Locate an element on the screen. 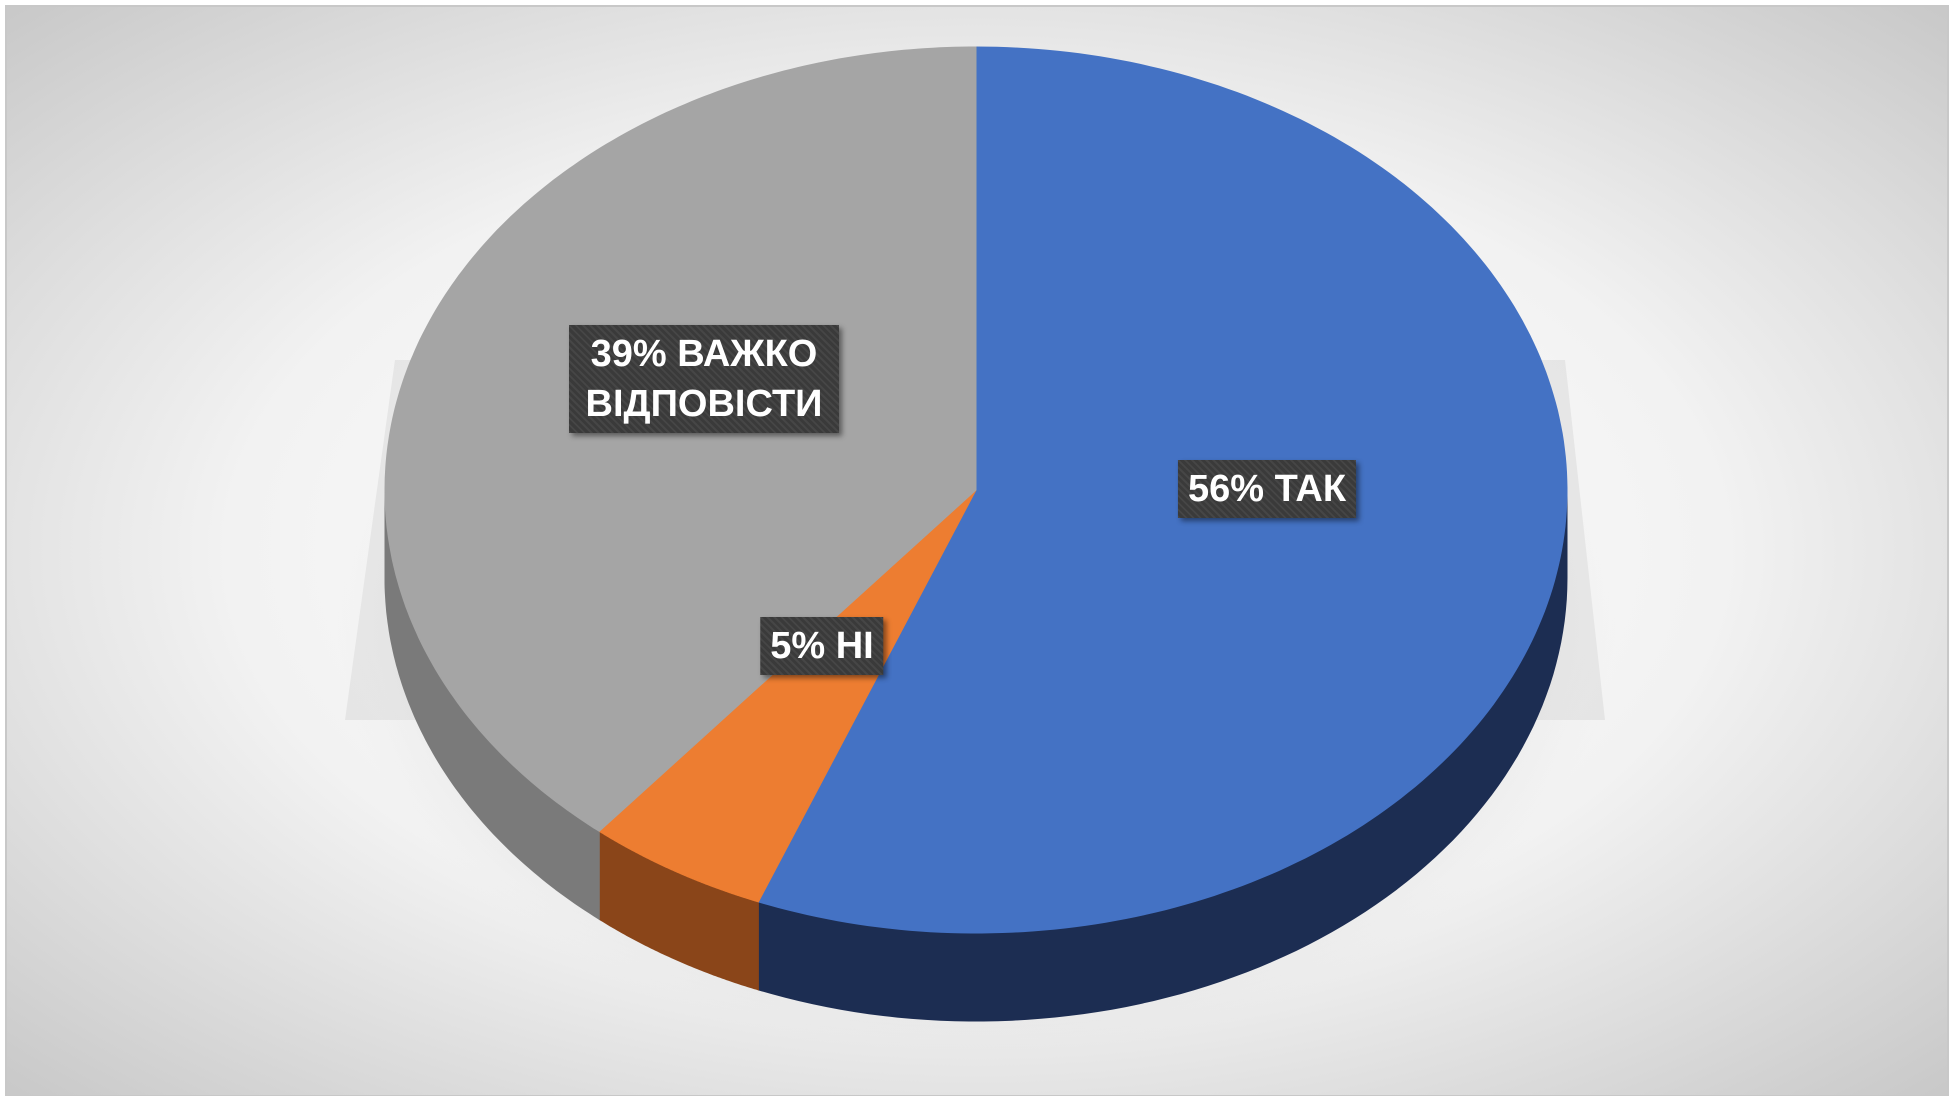  value-label: 39% is located at coordinates (628, 354).